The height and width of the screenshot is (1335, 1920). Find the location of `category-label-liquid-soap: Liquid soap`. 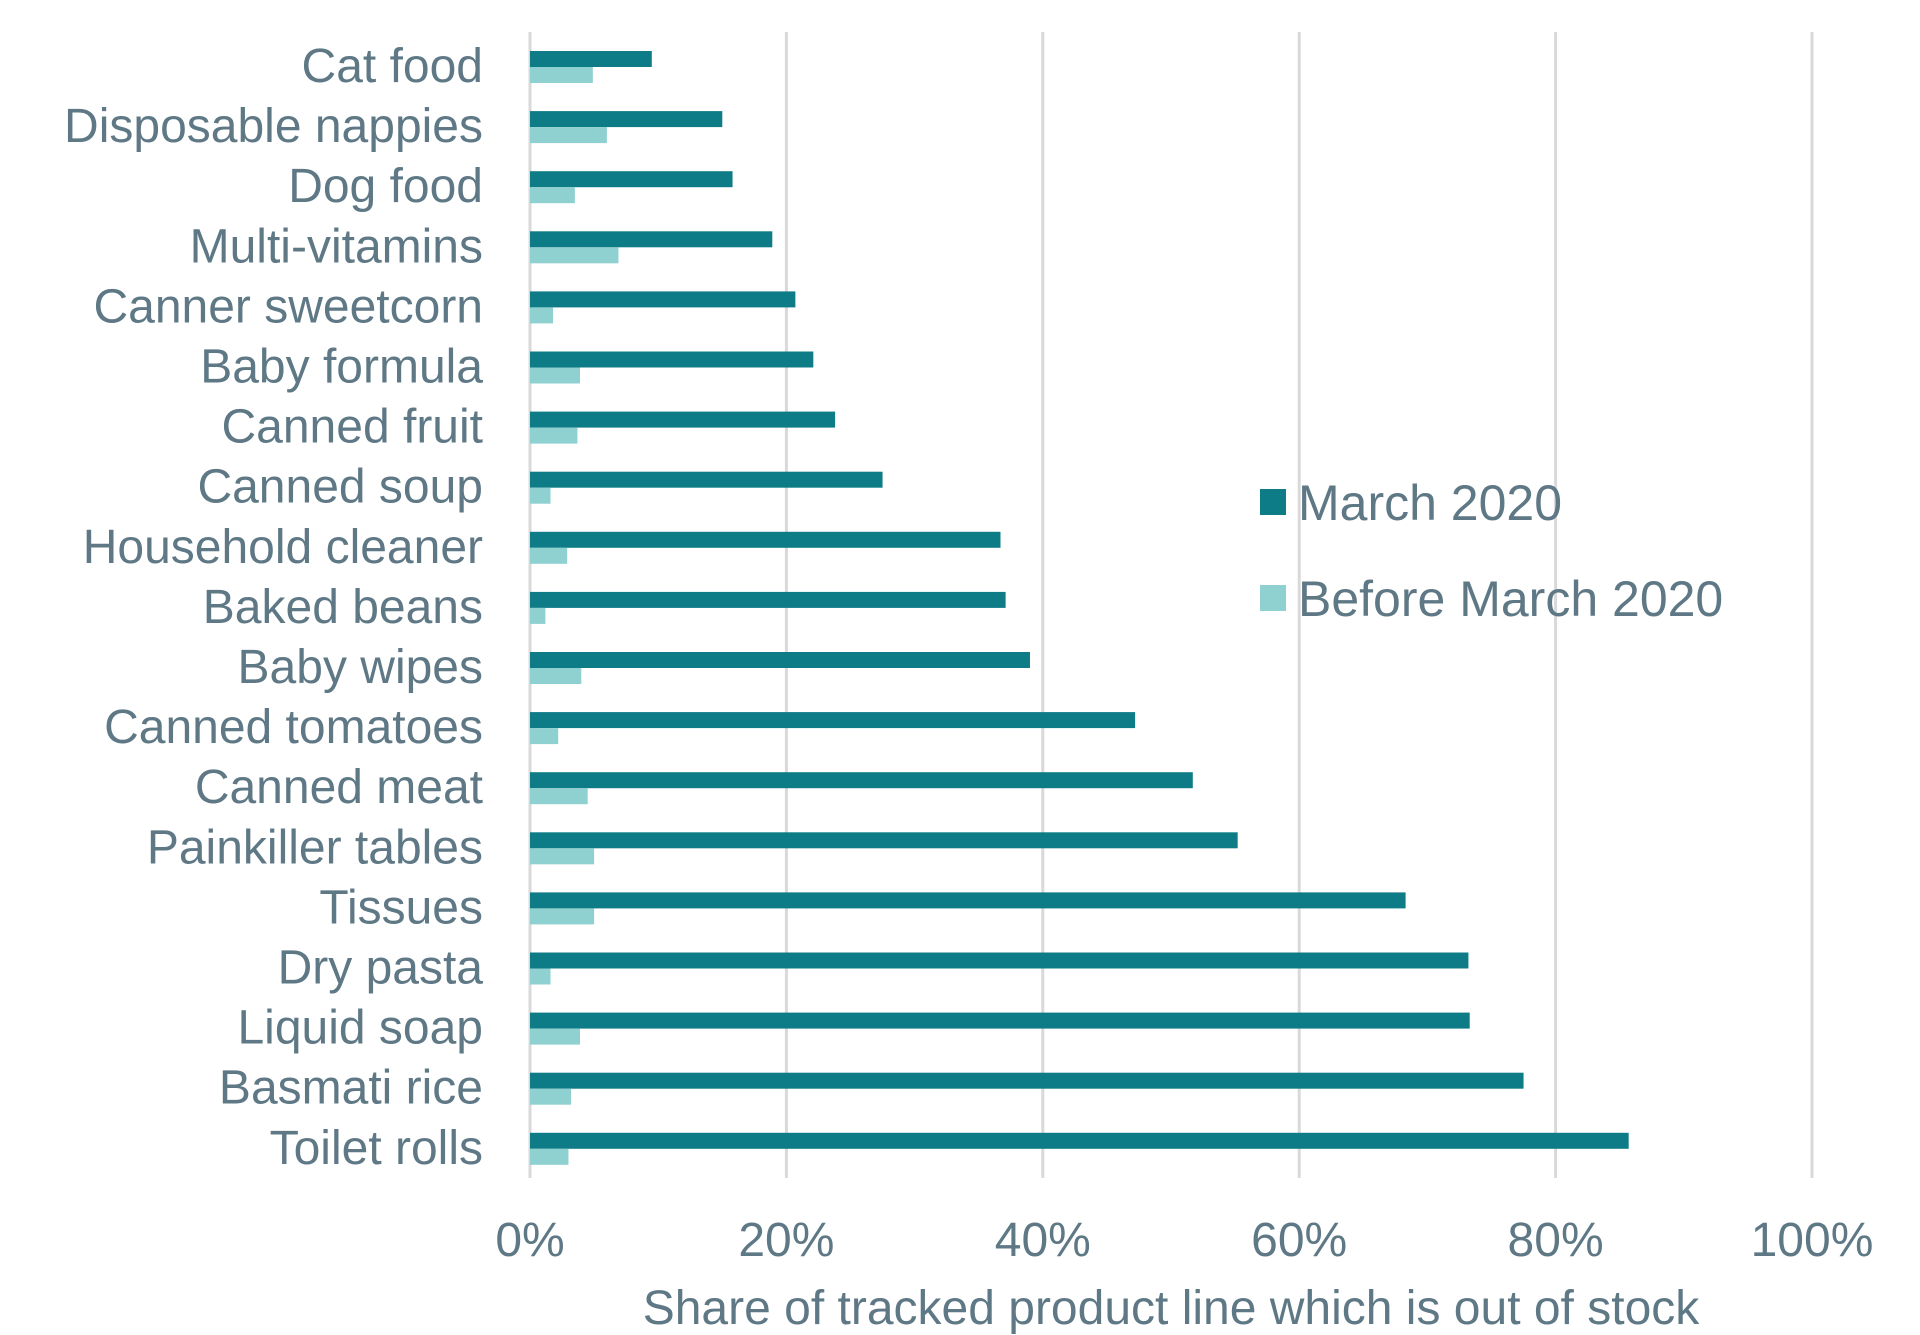

category-label-liquid-soap: Liquid soap is located at coordinates (360, 1028).